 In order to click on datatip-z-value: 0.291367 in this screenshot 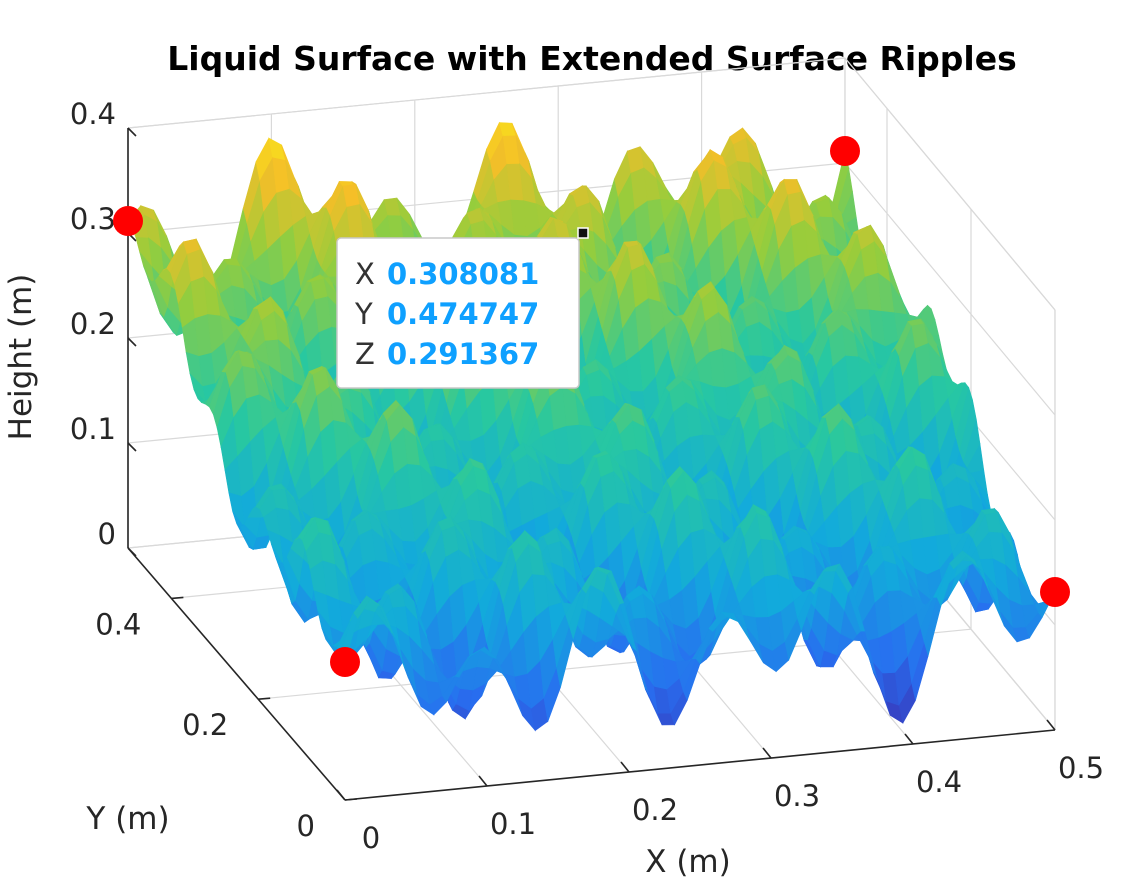, I will do `click(463, 354)`.